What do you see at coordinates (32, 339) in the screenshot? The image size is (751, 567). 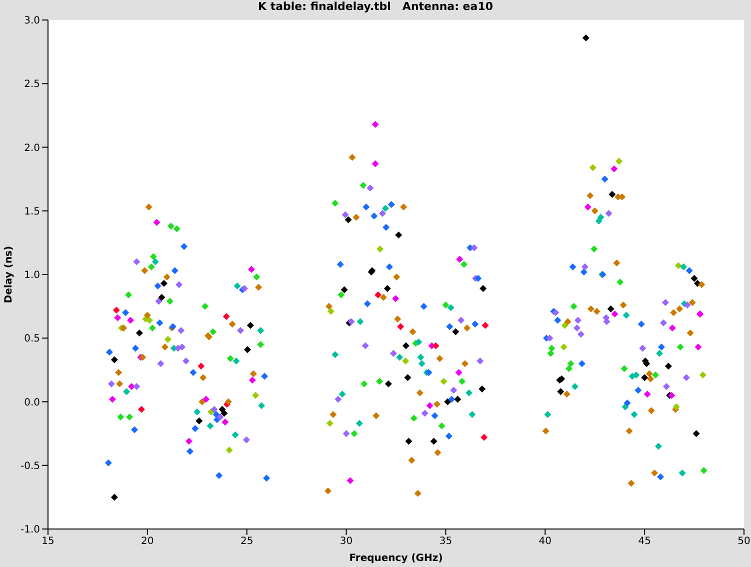 I see `y-tick-label: 0.5` at bounding box center [32, 339].